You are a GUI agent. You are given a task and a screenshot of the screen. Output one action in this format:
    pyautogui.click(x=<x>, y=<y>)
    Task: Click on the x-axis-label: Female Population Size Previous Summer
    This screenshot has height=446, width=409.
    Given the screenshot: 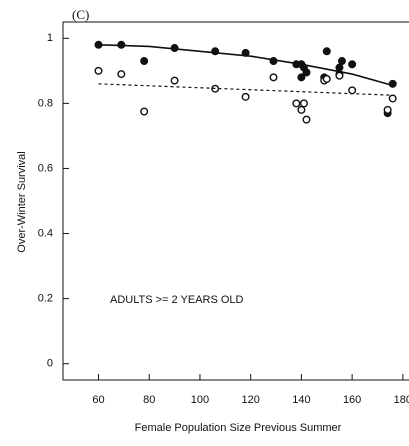 What is the action you would take?
    pyautogui.click(x=238, y=428)
    